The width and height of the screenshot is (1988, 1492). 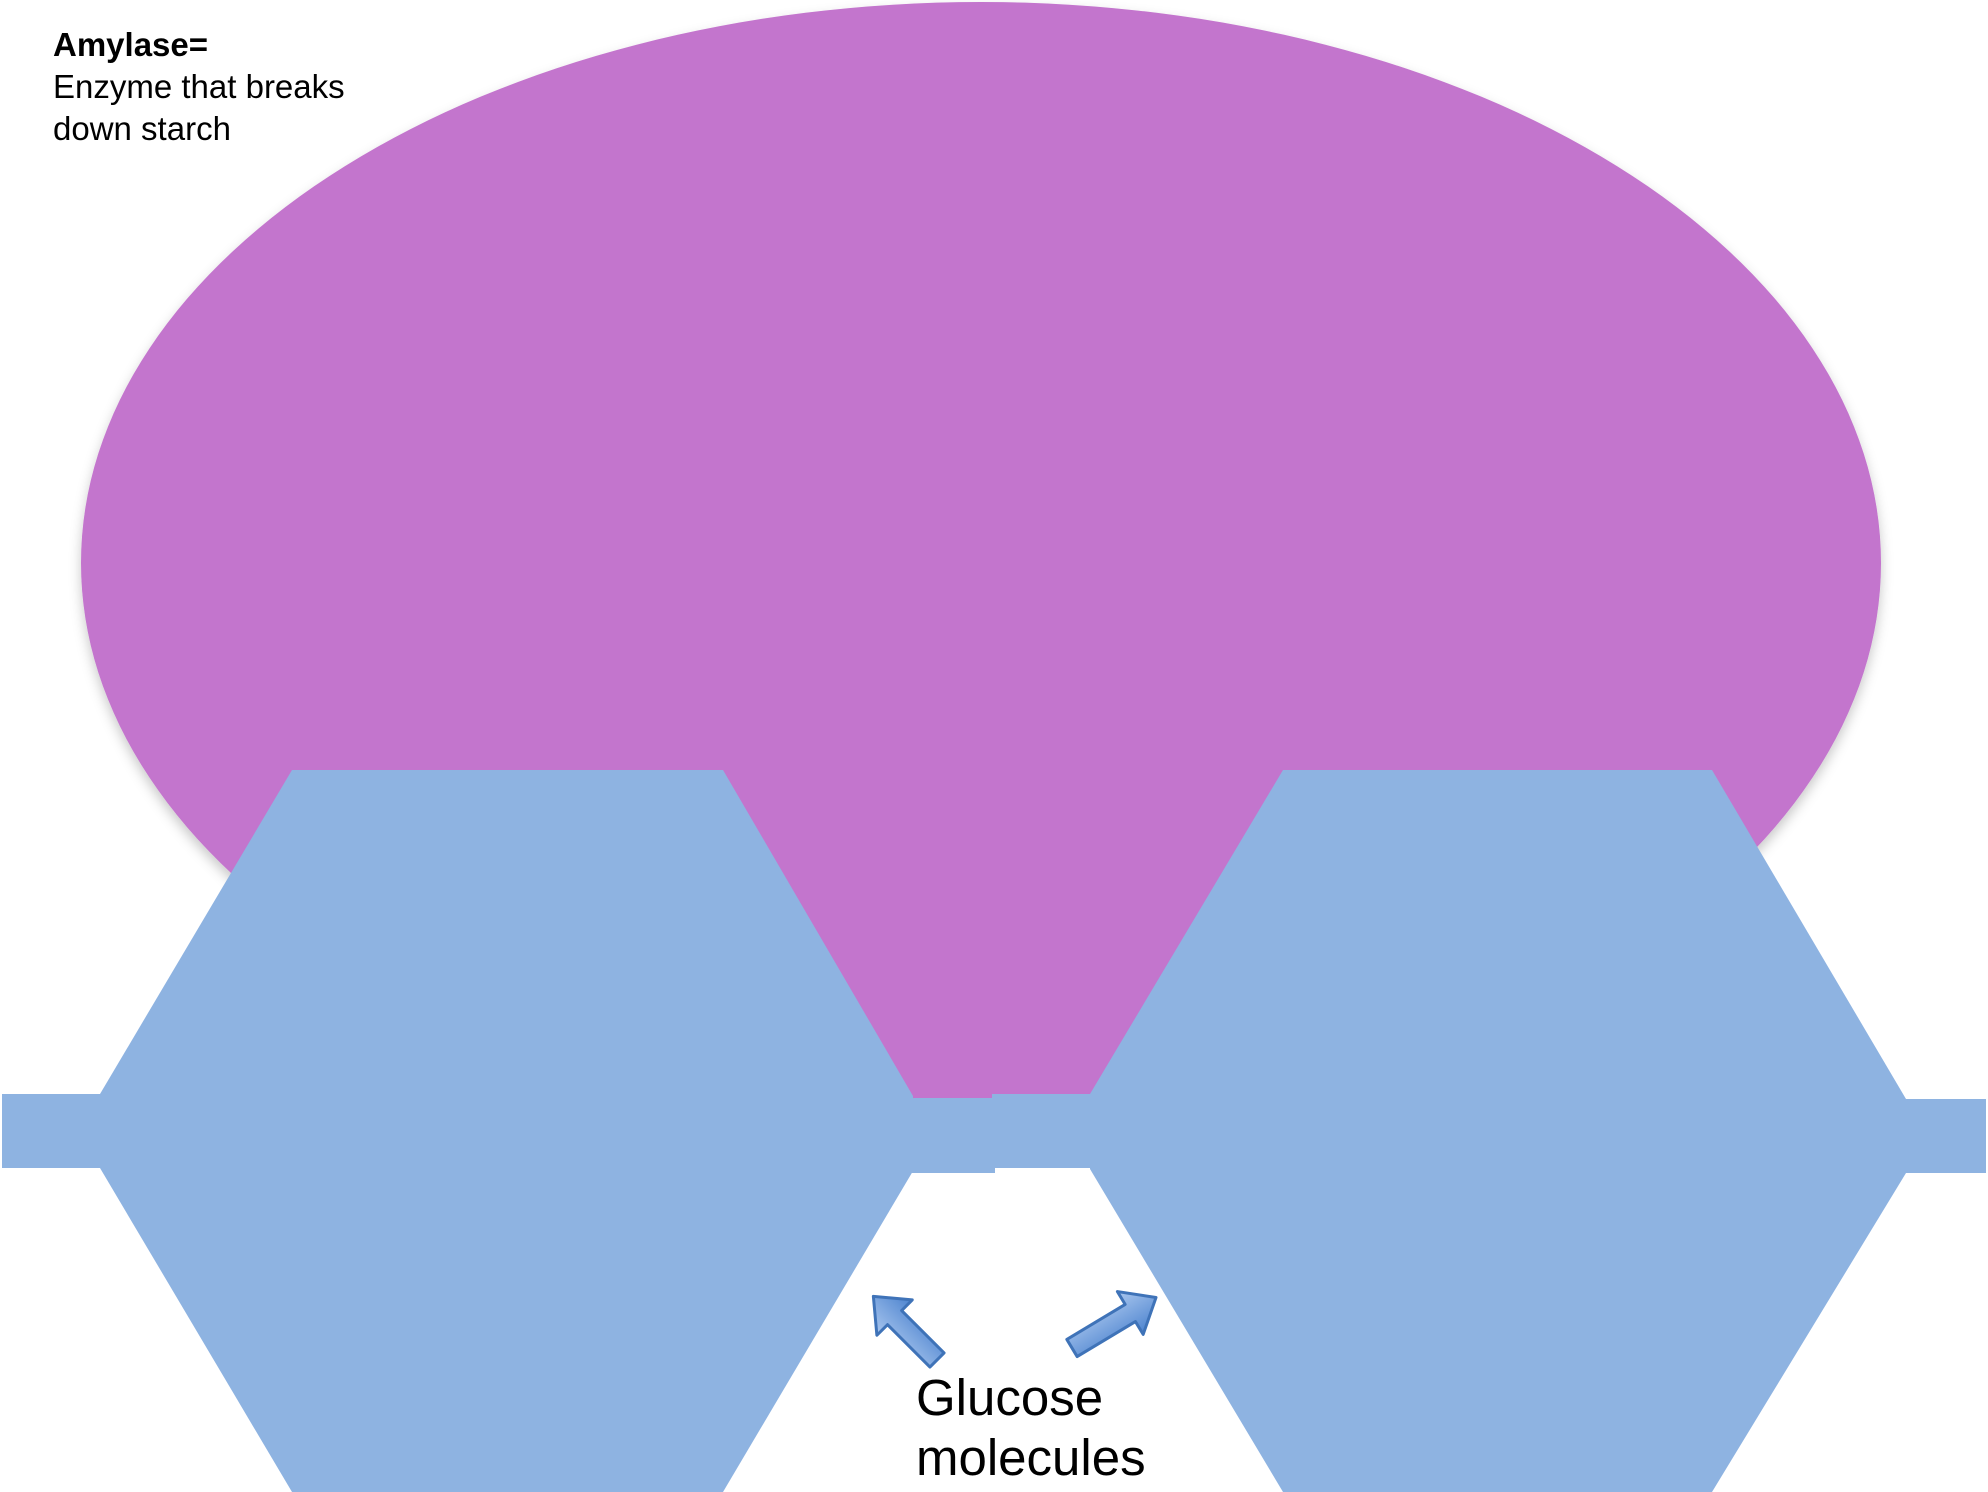 What do you see at coordinates (1031, 1457) in the screenshot?
I see `glucose-label-line-2: molecules` at bounding box center [1031, 1457].